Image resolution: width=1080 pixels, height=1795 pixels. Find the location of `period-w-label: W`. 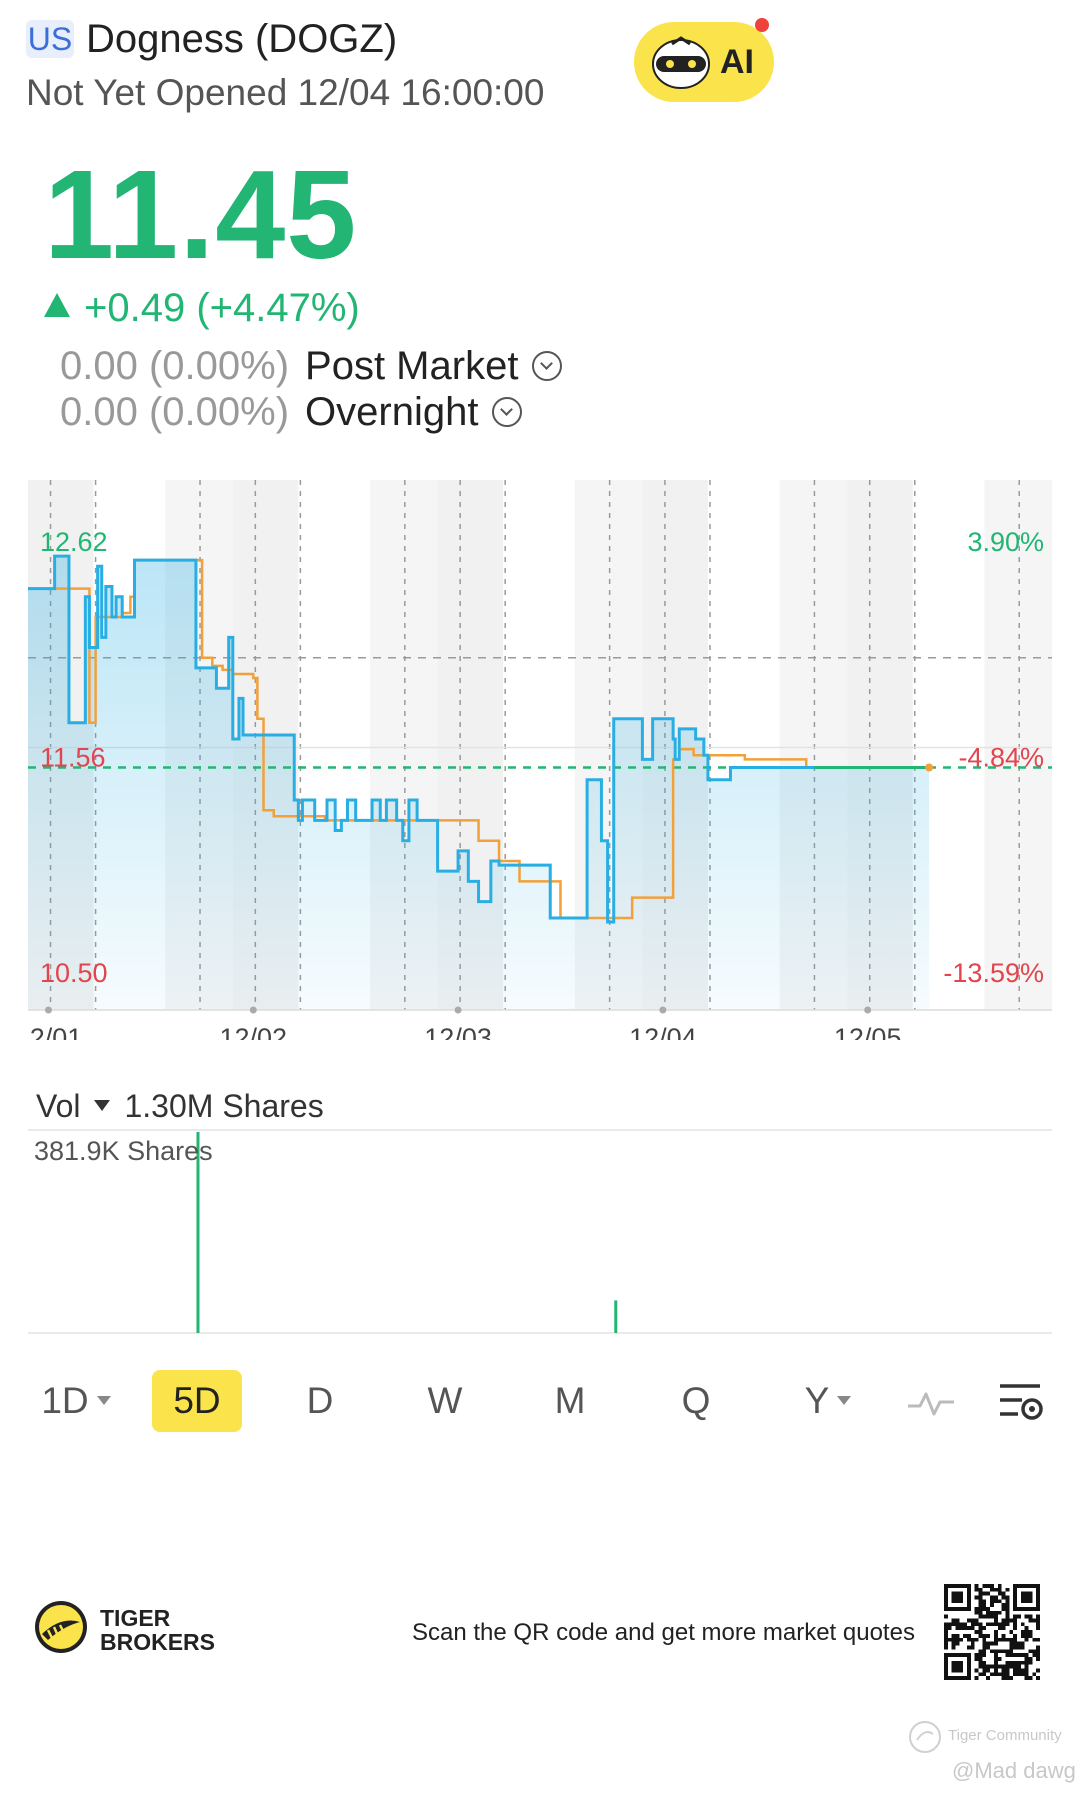

period-w-label: W is located at coordinates (445, 1400).